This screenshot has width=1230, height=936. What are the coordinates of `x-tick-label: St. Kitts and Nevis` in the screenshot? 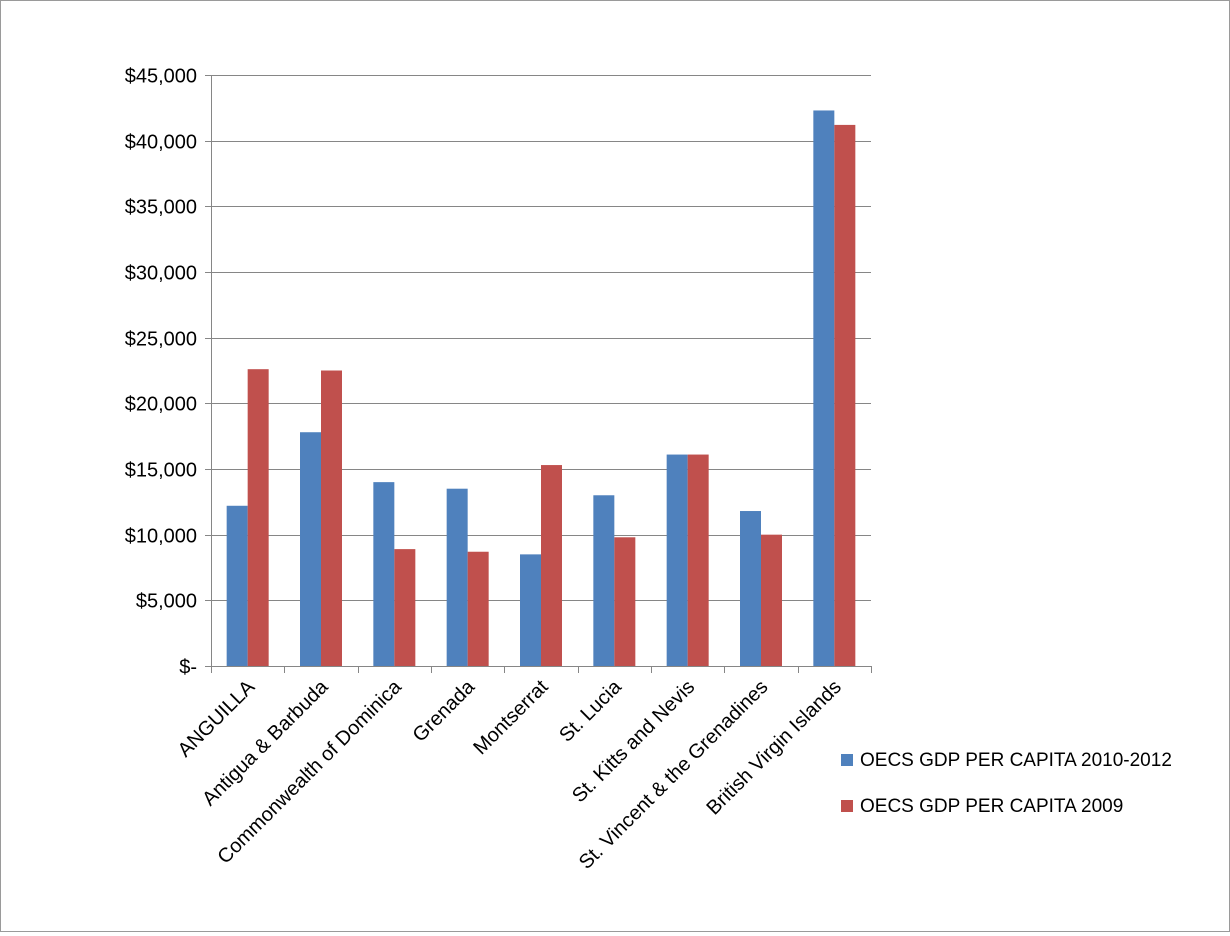 It's located at (633, 741).